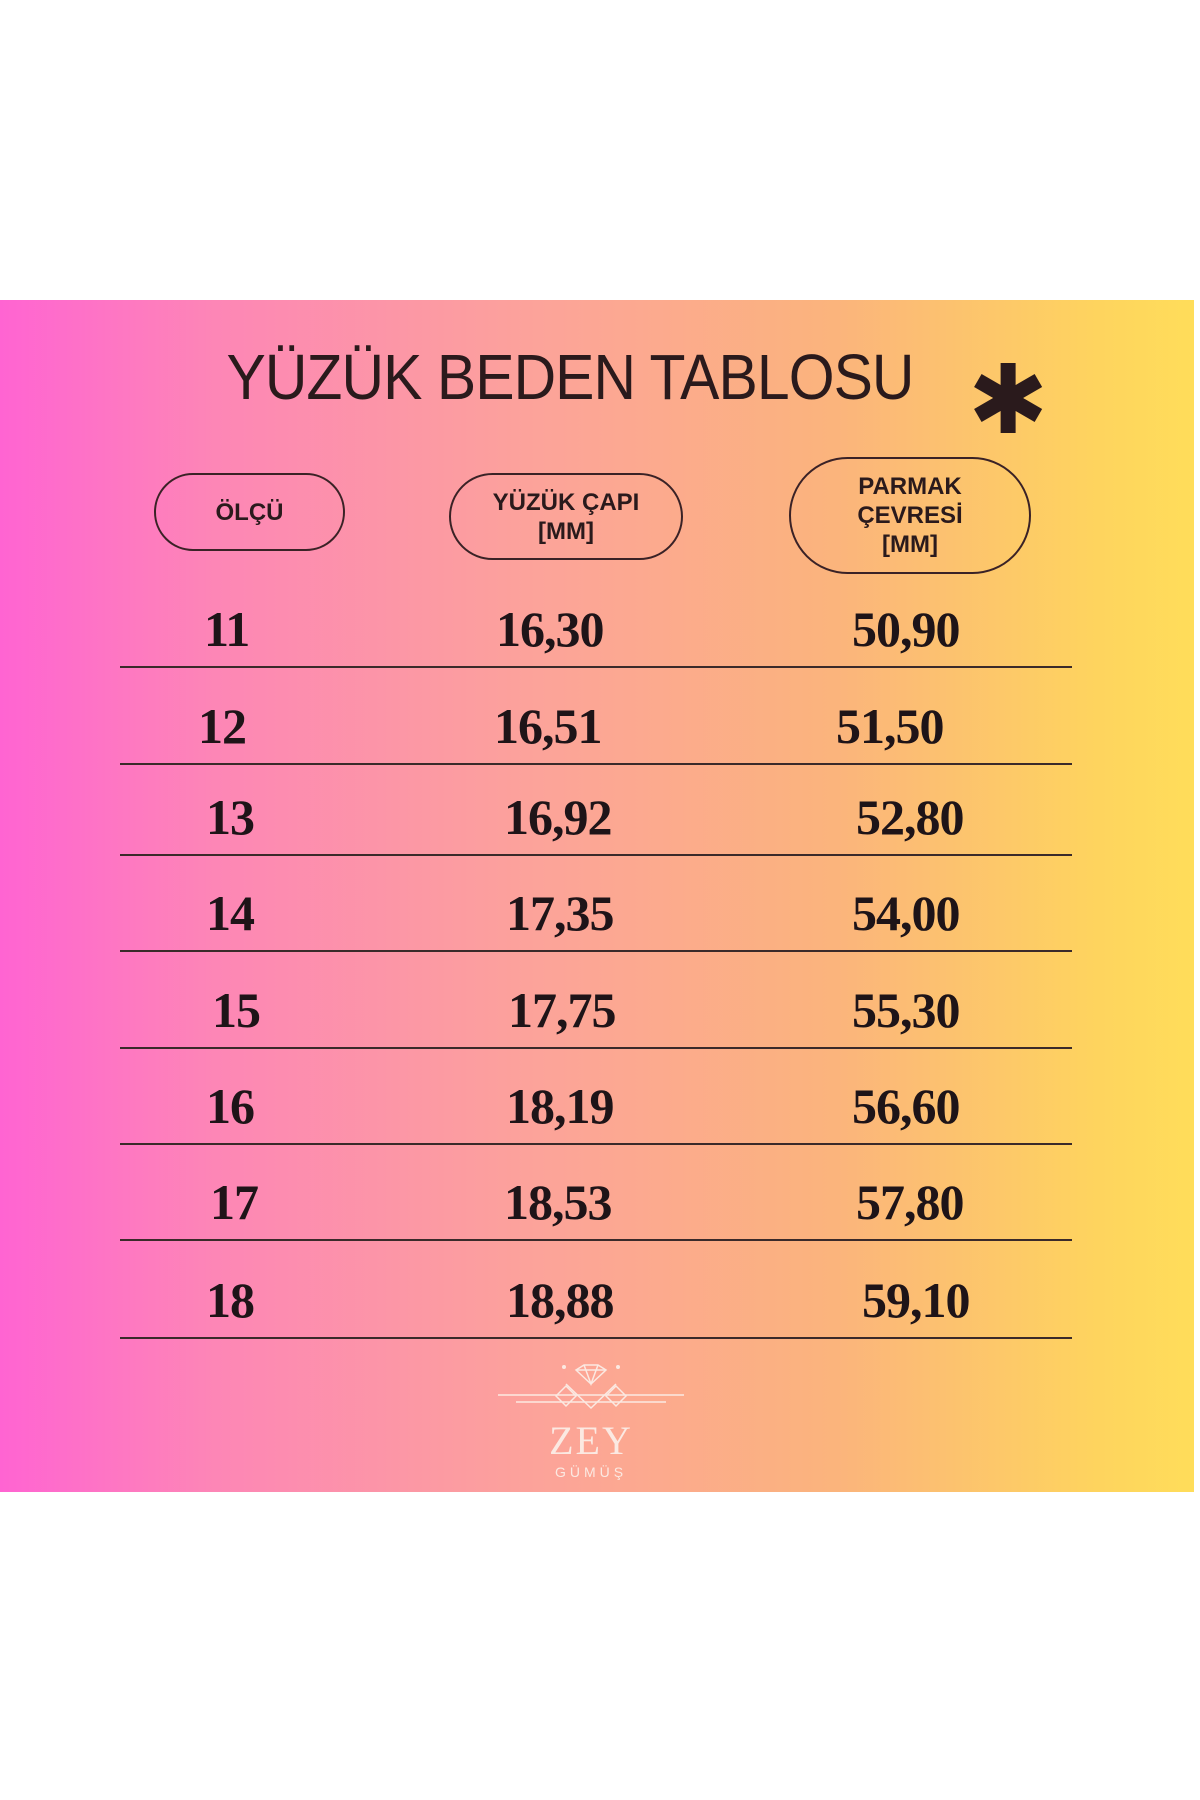 The width and height of the screenshot is (1200, 1800). Describe the element at coordinates (591, 1440) in the screenshot. I see `brand-name: ZEY` at that location.